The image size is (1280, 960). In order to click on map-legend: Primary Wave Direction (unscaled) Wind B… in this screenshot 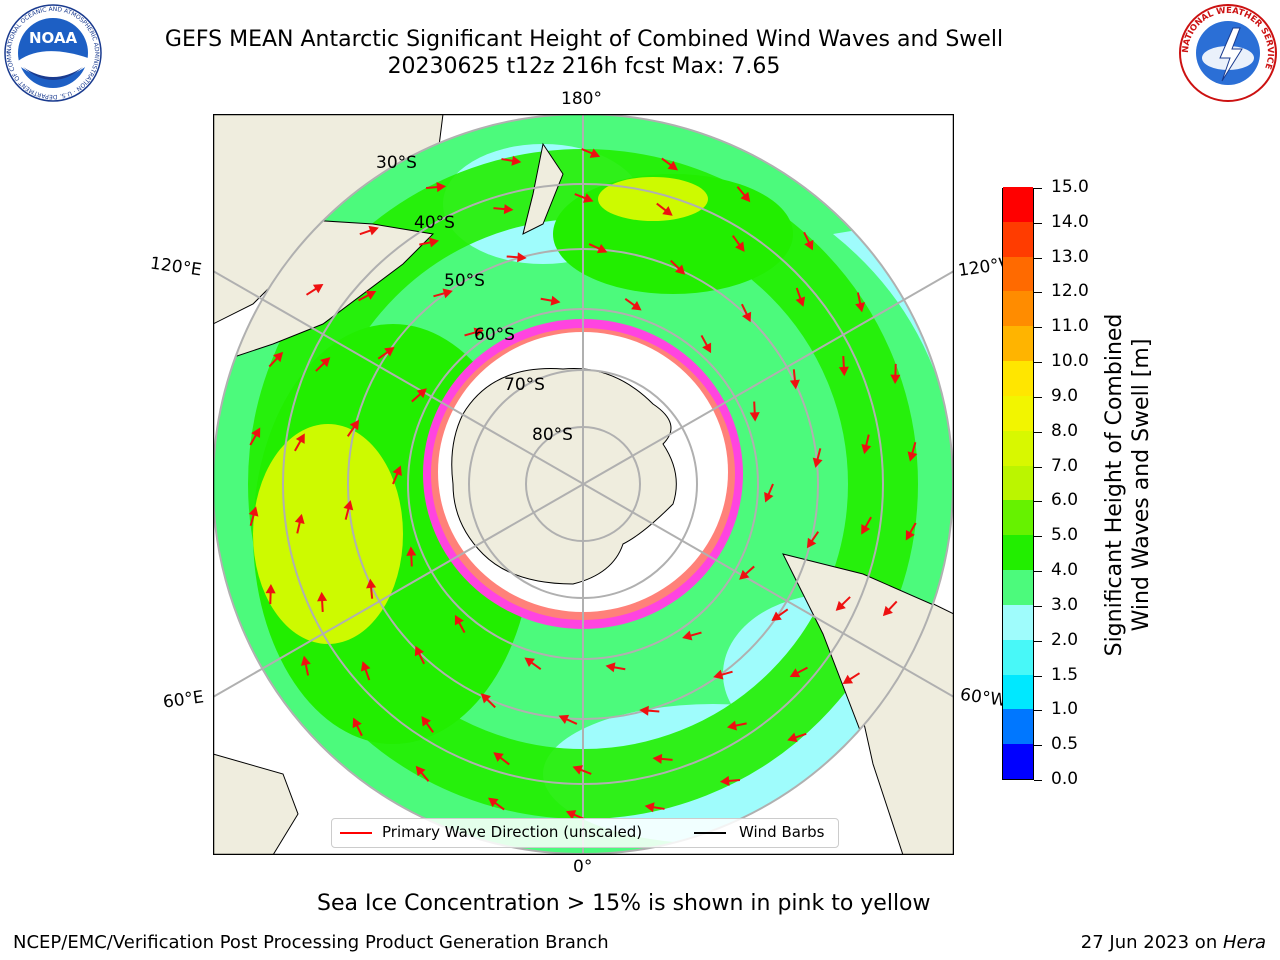, I will do `click(585, 833)`.